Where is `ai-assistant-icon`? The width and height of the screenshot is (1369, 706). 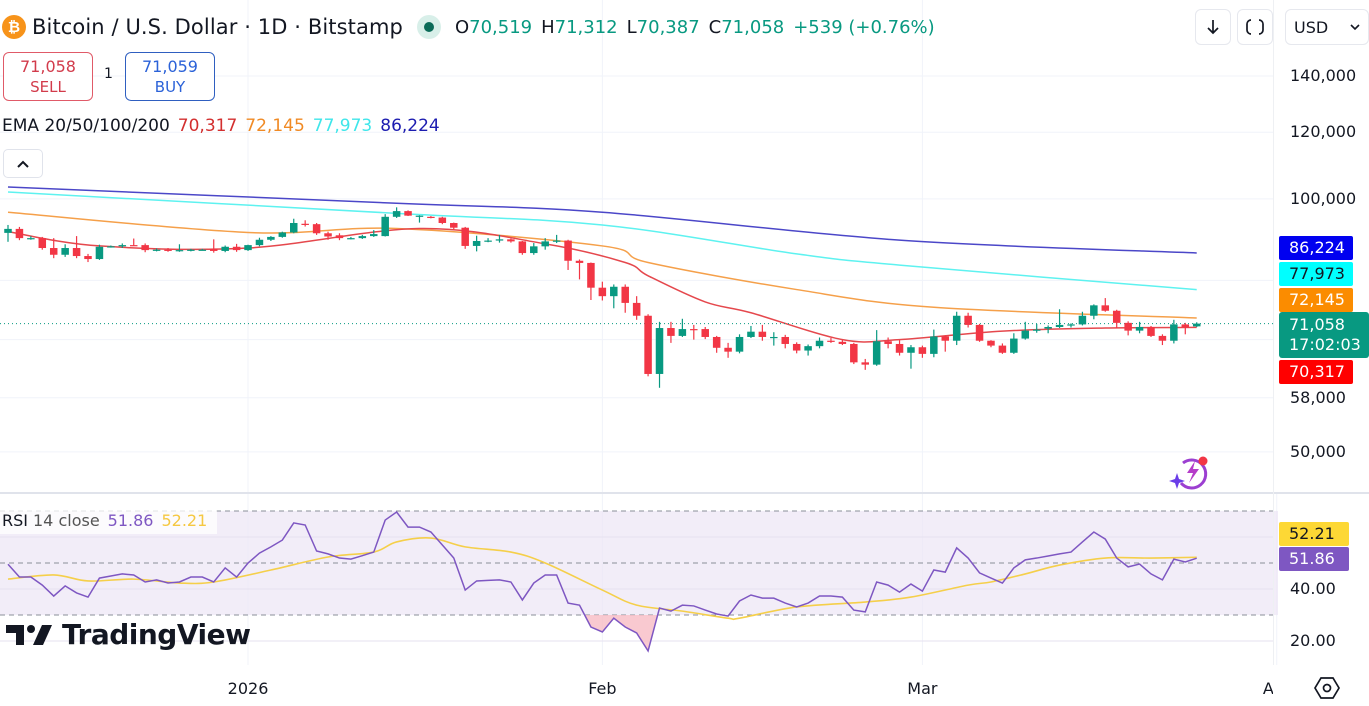 ai-assistant-icon is located at coordinates (1191, 473).